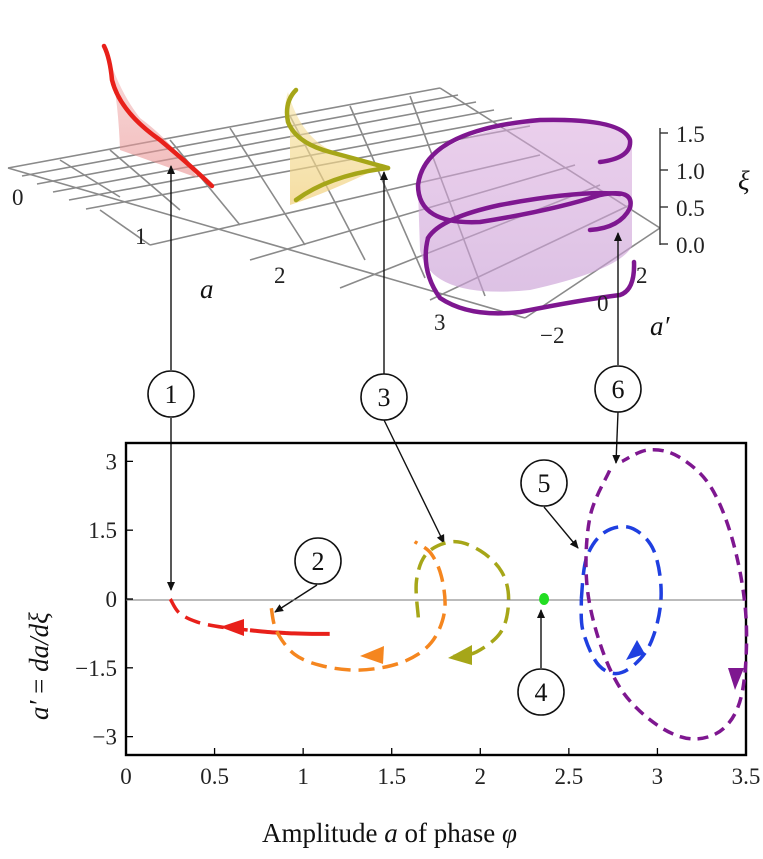  I want to click on ap-tick-labels: −2 0 2, so click(594, 305).